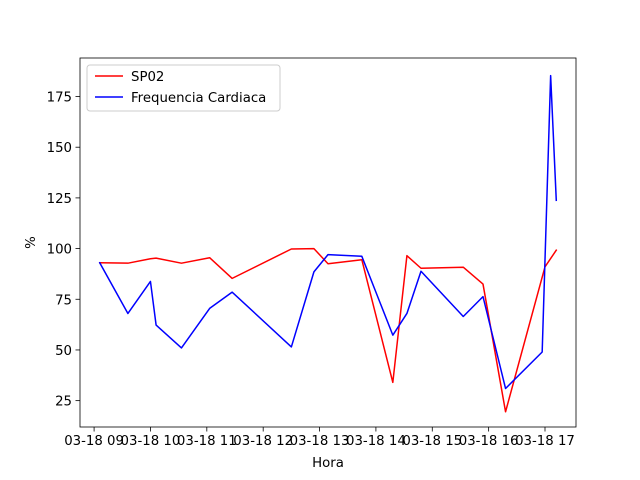  What do you see at coordinates (59, 250) in the screenshot?
I see `y-tick-label: 100` at bounding box center [59, 250].